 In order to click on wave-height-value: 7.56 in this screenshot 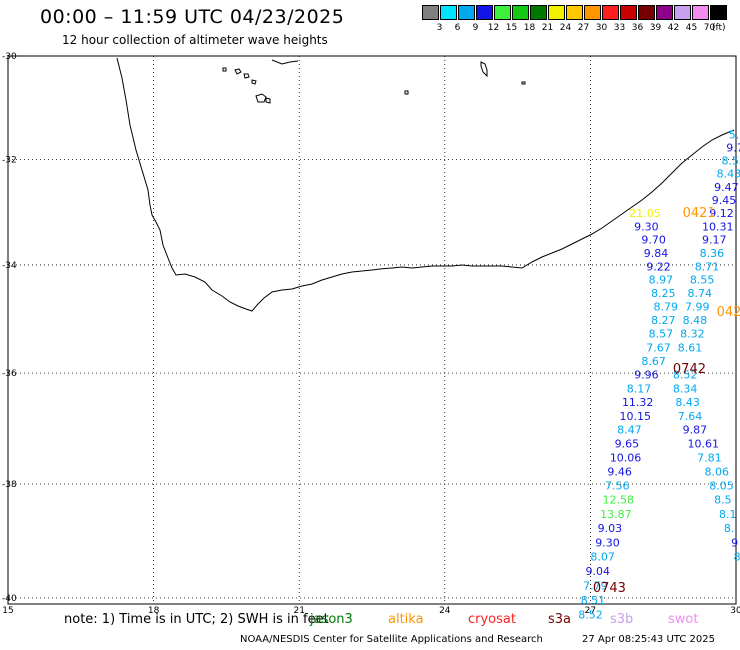, I will do `click(617, 486)`.